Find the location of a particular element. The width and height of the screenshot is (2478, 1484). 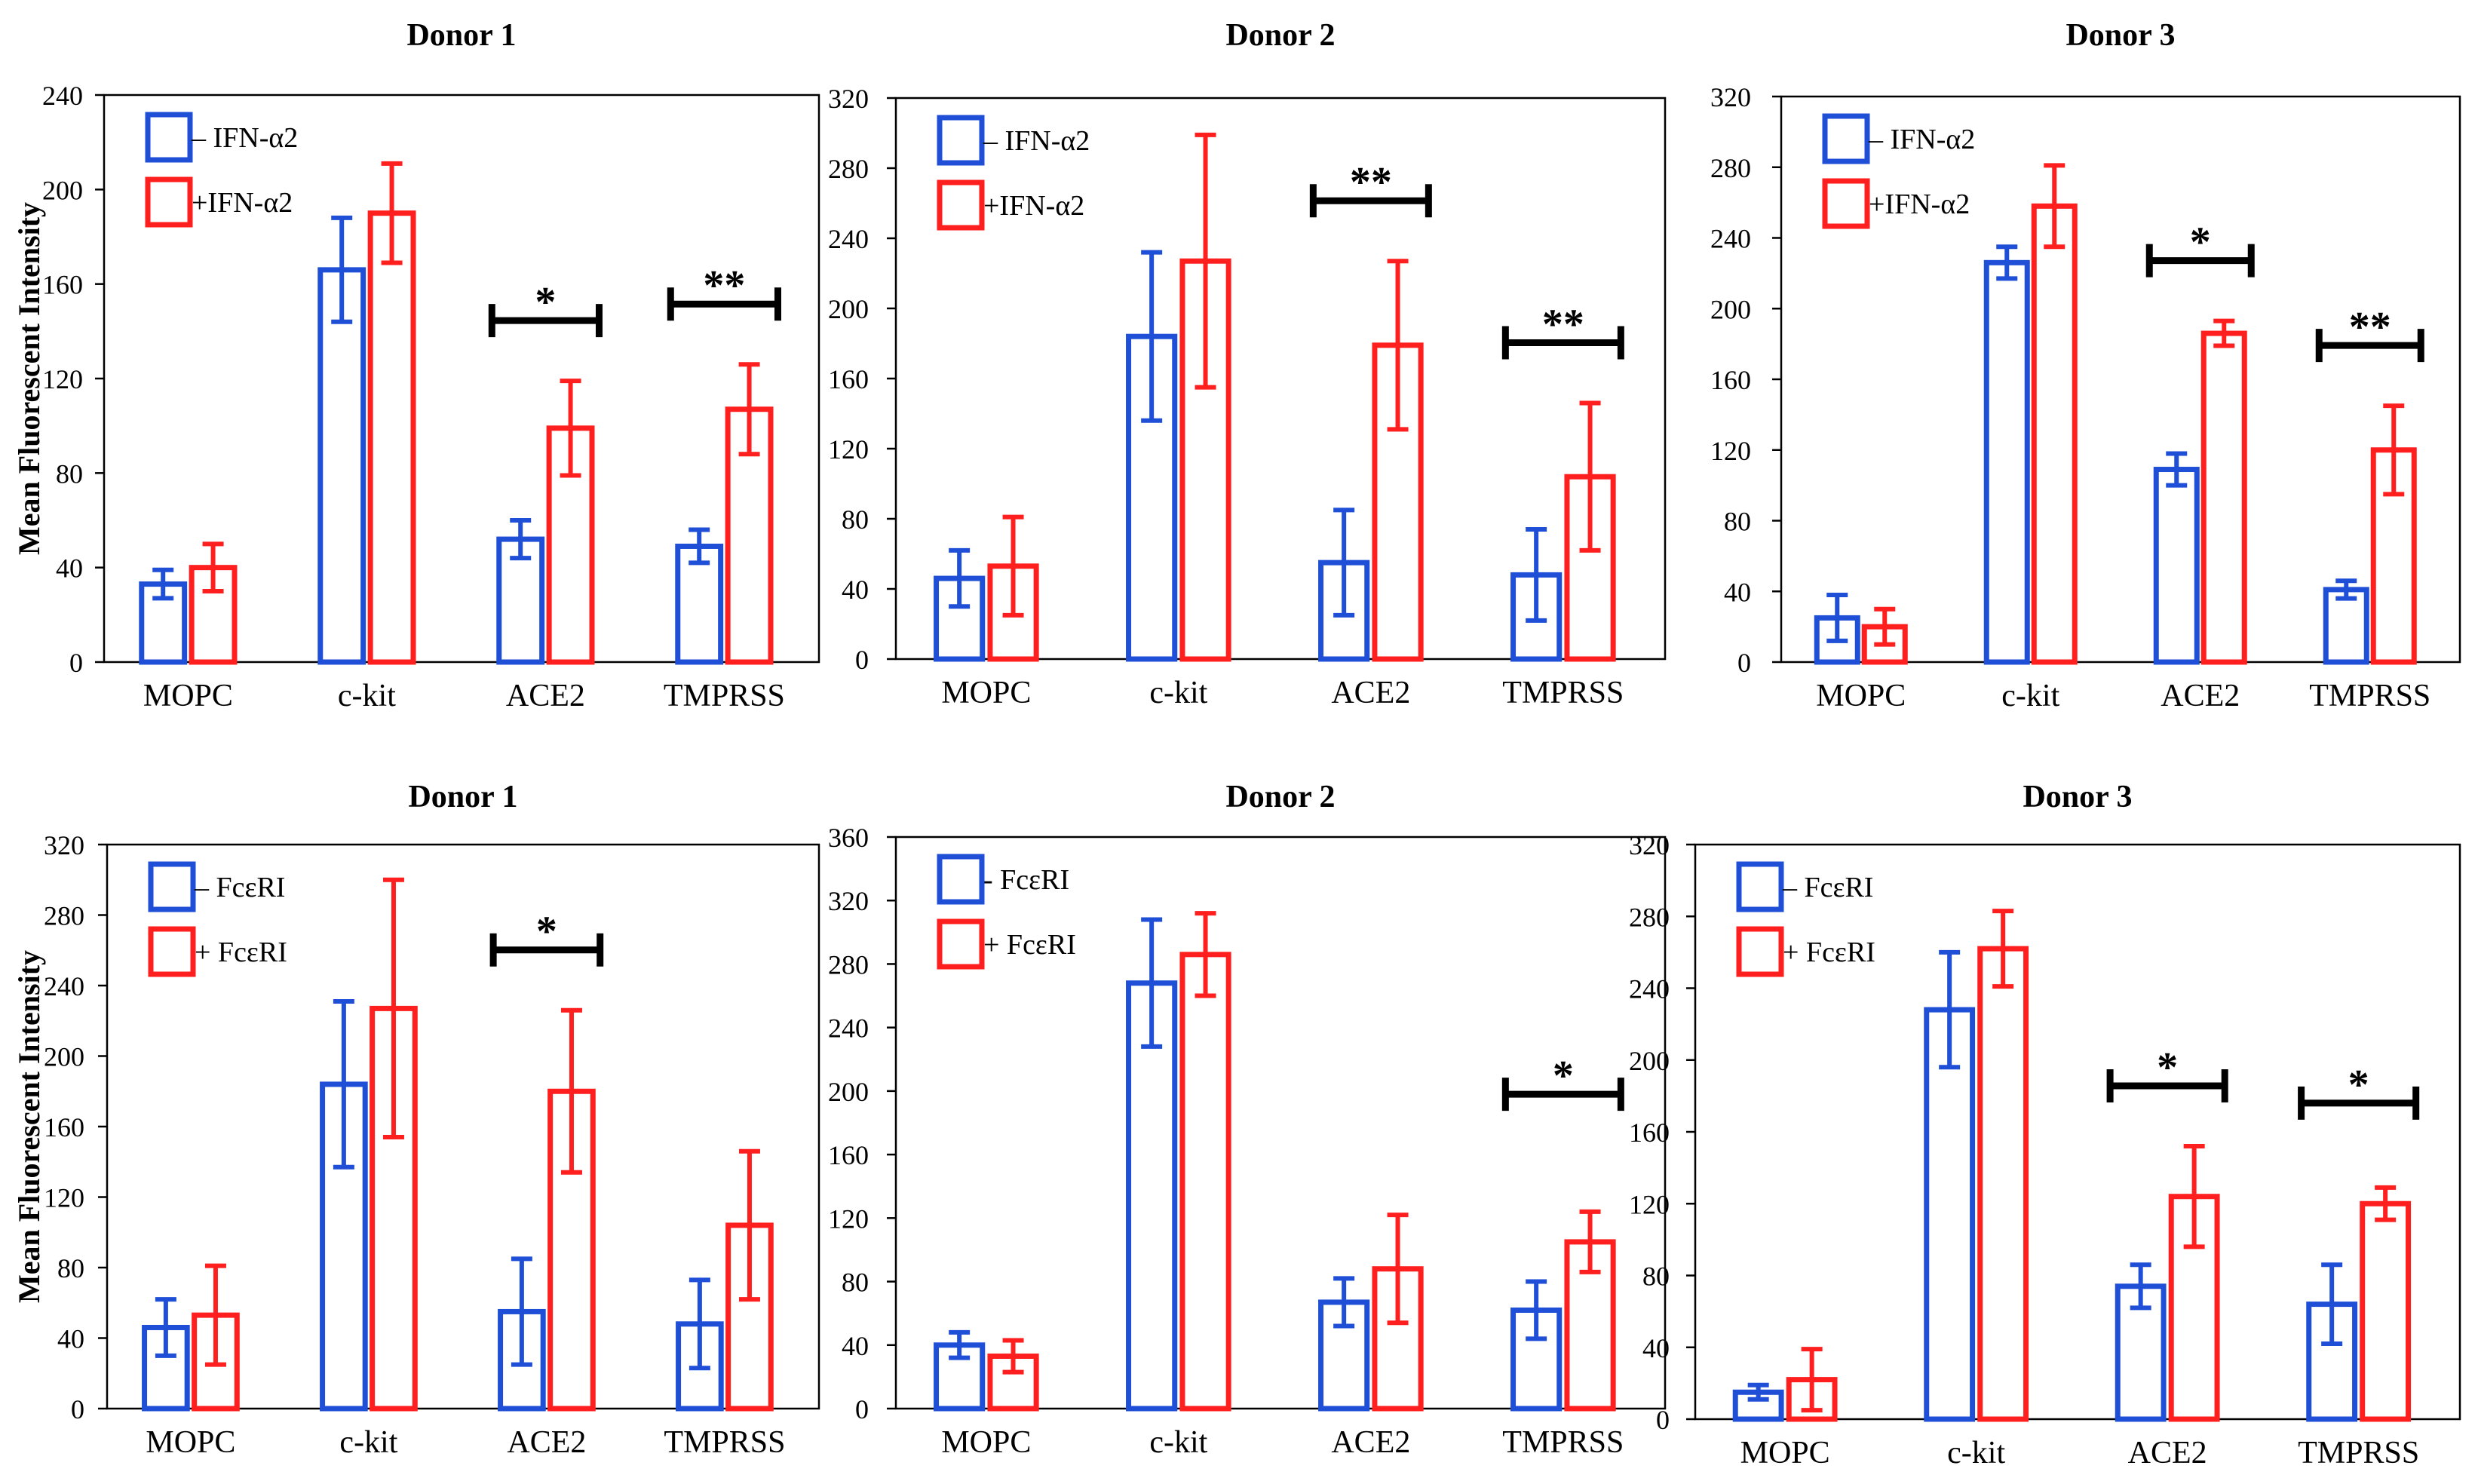

legend-label: – IFN-α2 is located at coordinates (1922, 139).